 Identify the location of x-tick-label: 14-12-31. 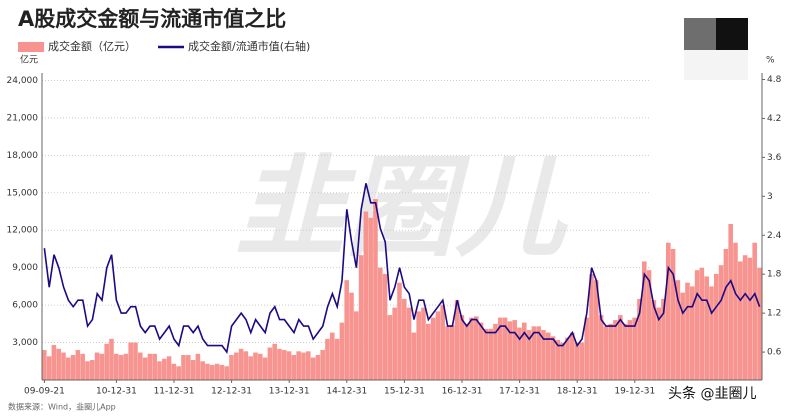
(346, 392).